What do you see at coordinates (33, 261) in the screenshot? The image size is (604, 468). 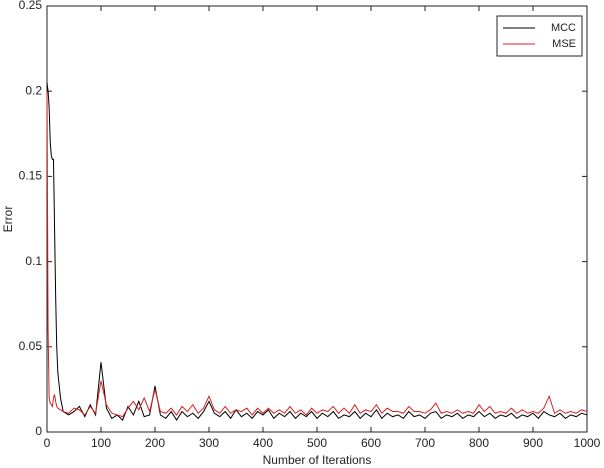 I see `y-tick-label: 0.1` at bounding box center [33, 261].